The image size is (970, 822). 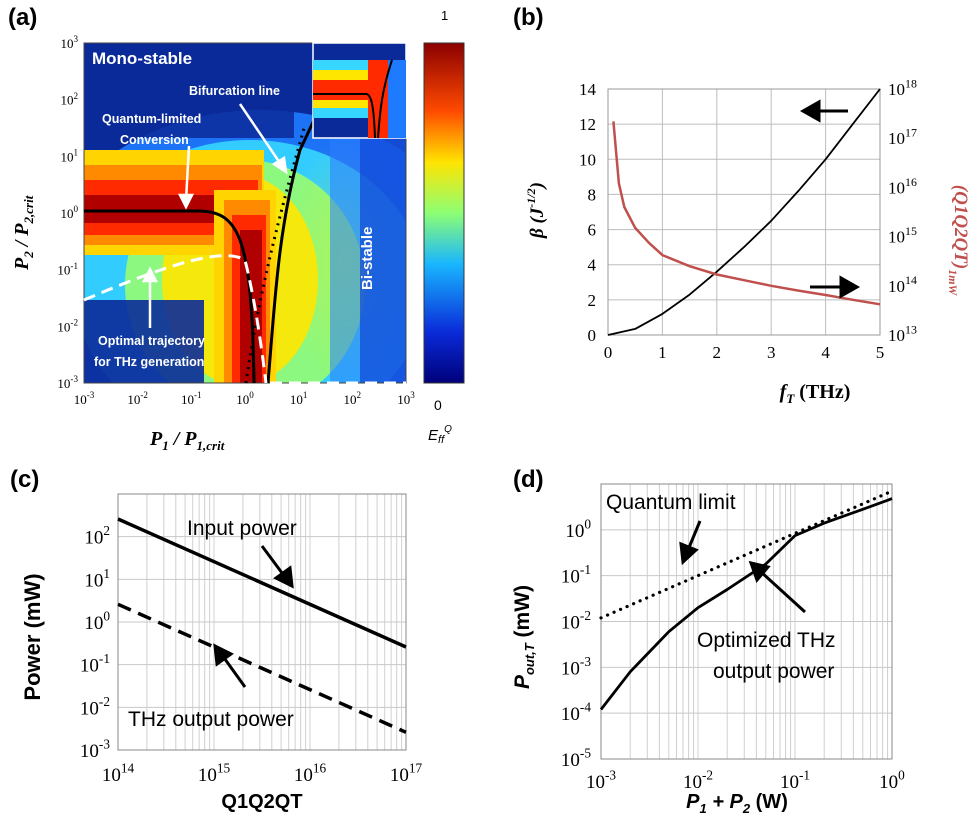 What do you see at coordinates (310, 773) in the screenshot?
I see `x-tick-label: 10¹⁶` at bounding box center [310, 773].